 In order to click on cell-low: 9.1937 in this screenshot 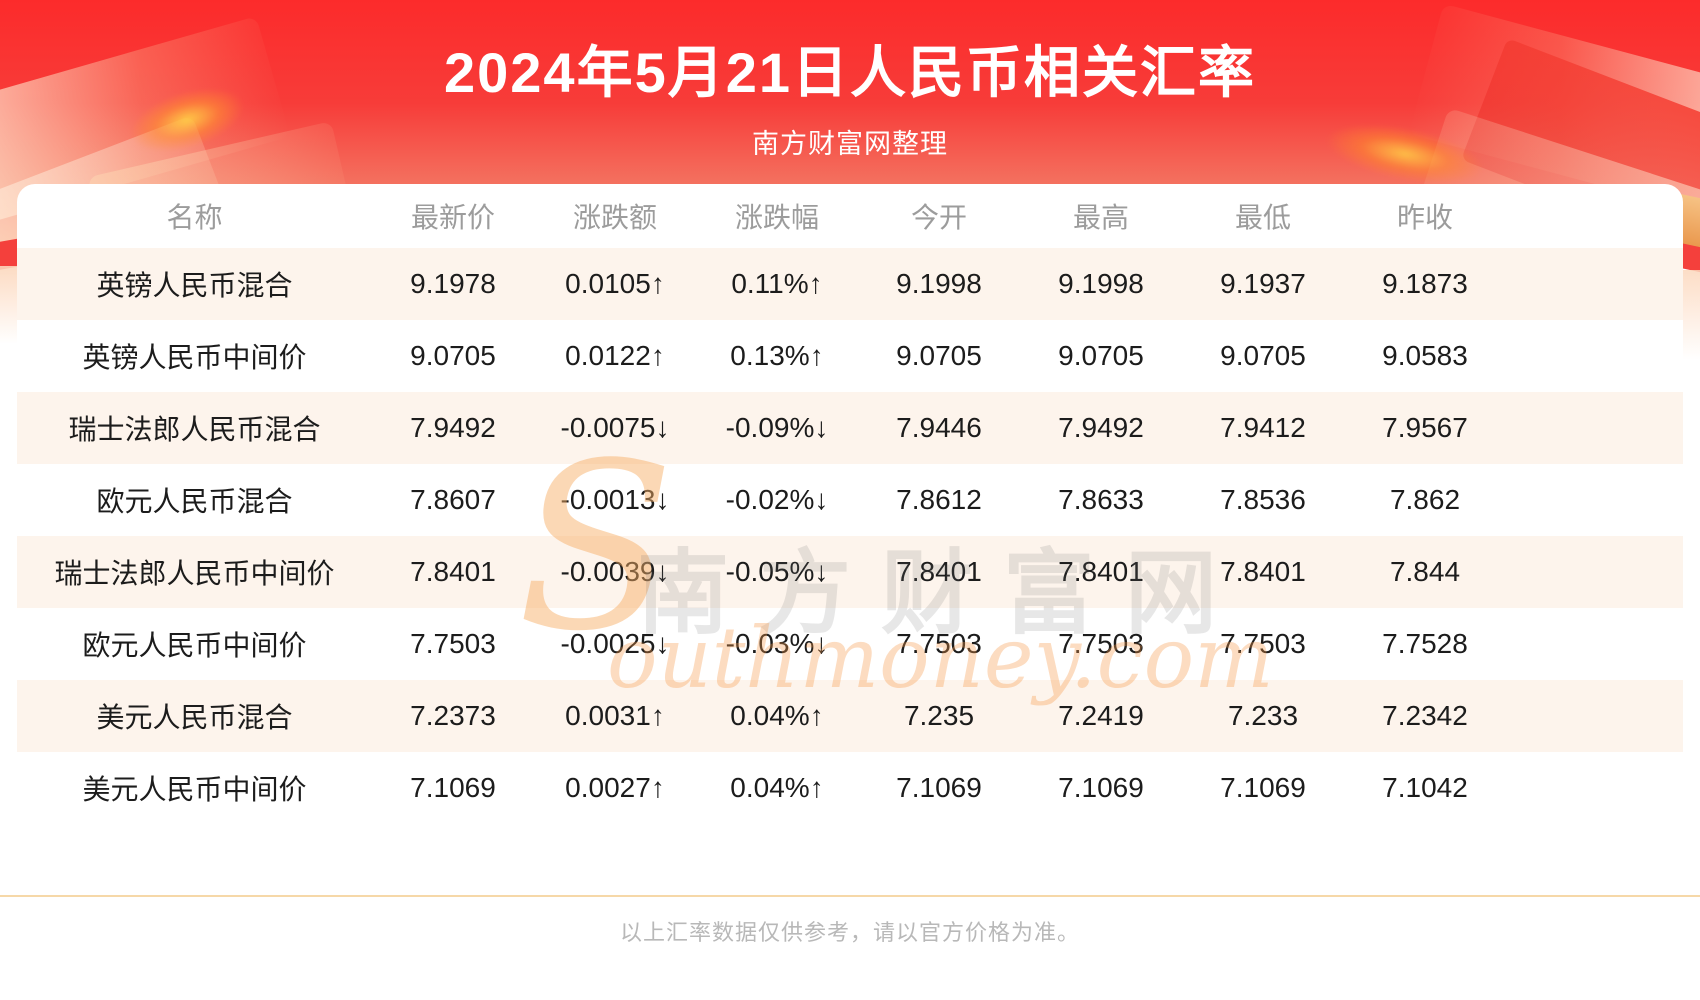, I will do `click(1263, 283)`.